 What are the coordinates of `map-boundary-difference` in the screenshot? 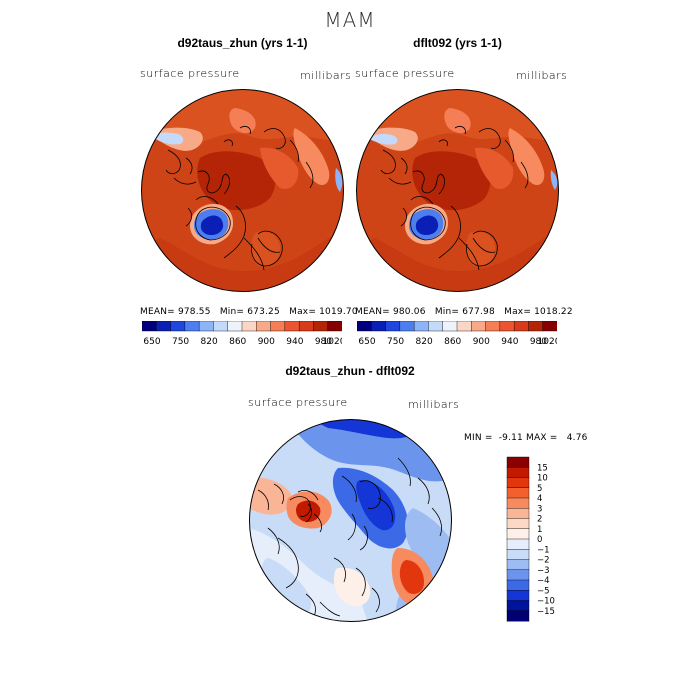 It's located at (350, 520).